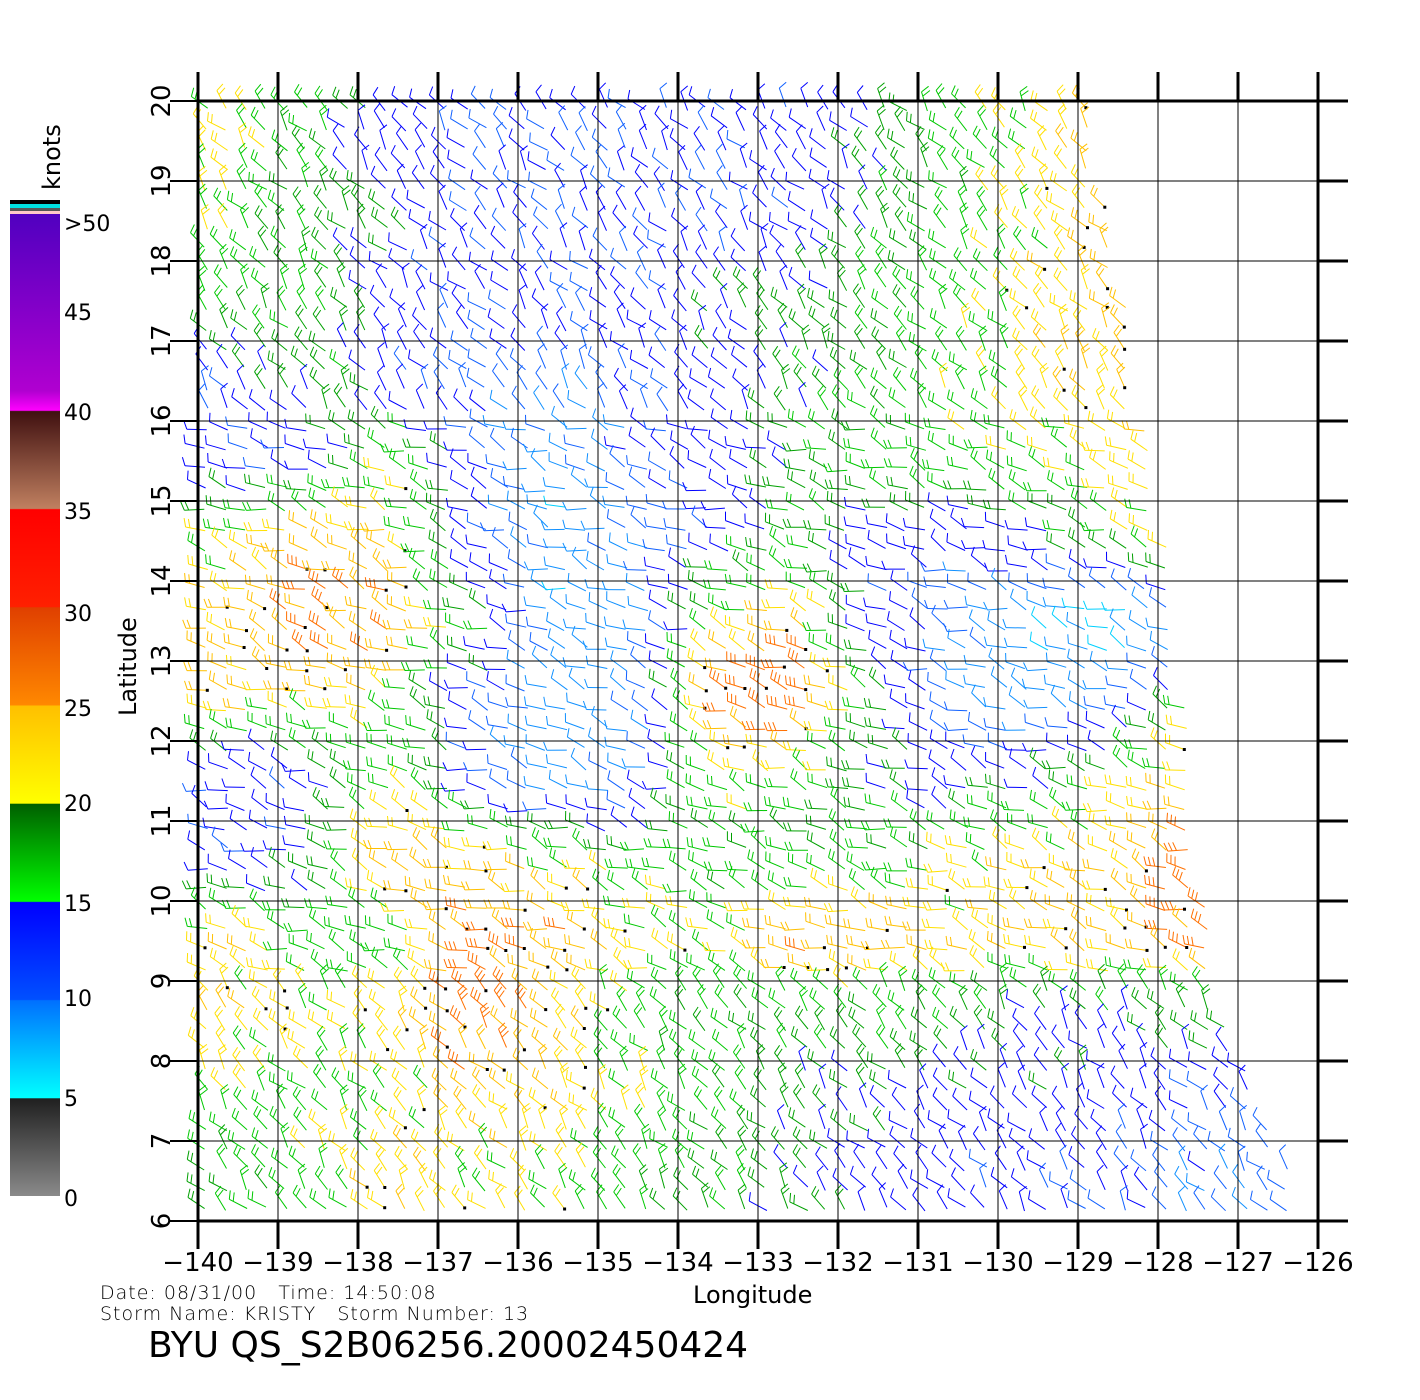 The image size is (1420, 1400). I want to click on rain-flag-dot, so click(387, 650).